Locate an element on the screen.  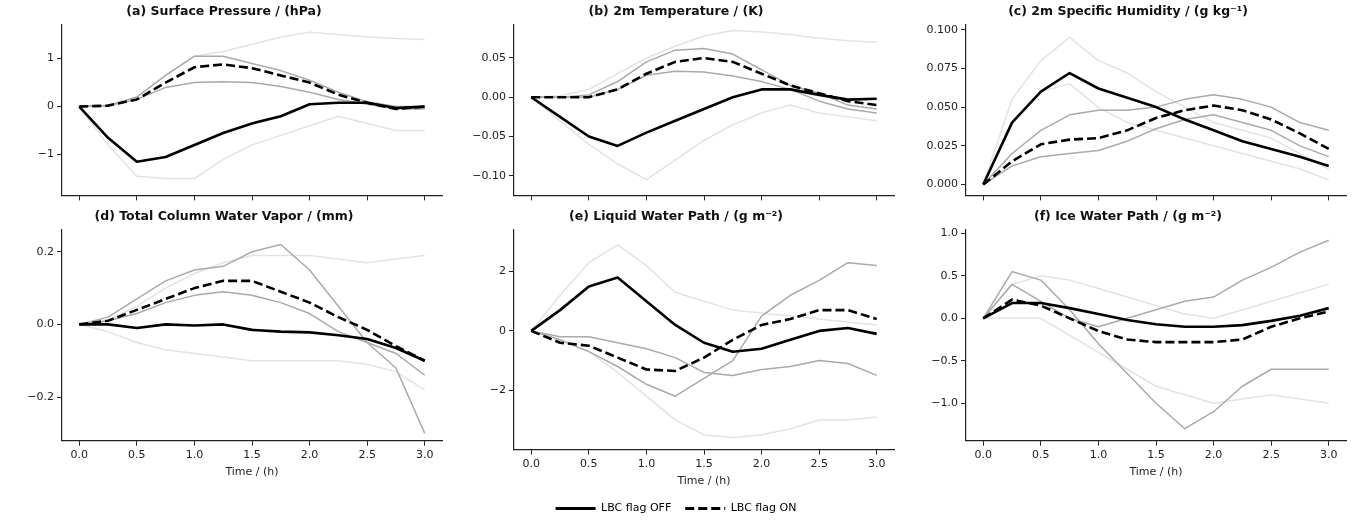
y-tick-label: 0.000 is located at coordinates (942, 184).